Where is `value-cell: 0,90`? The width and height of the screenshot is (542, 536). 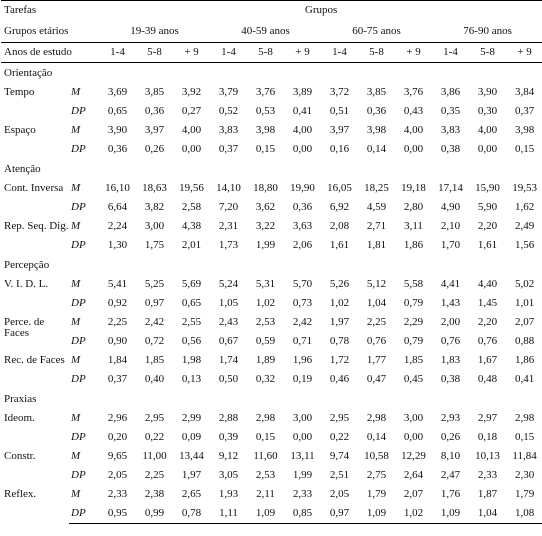 value-cell: 0,90 is located at coordinates (117, 341).